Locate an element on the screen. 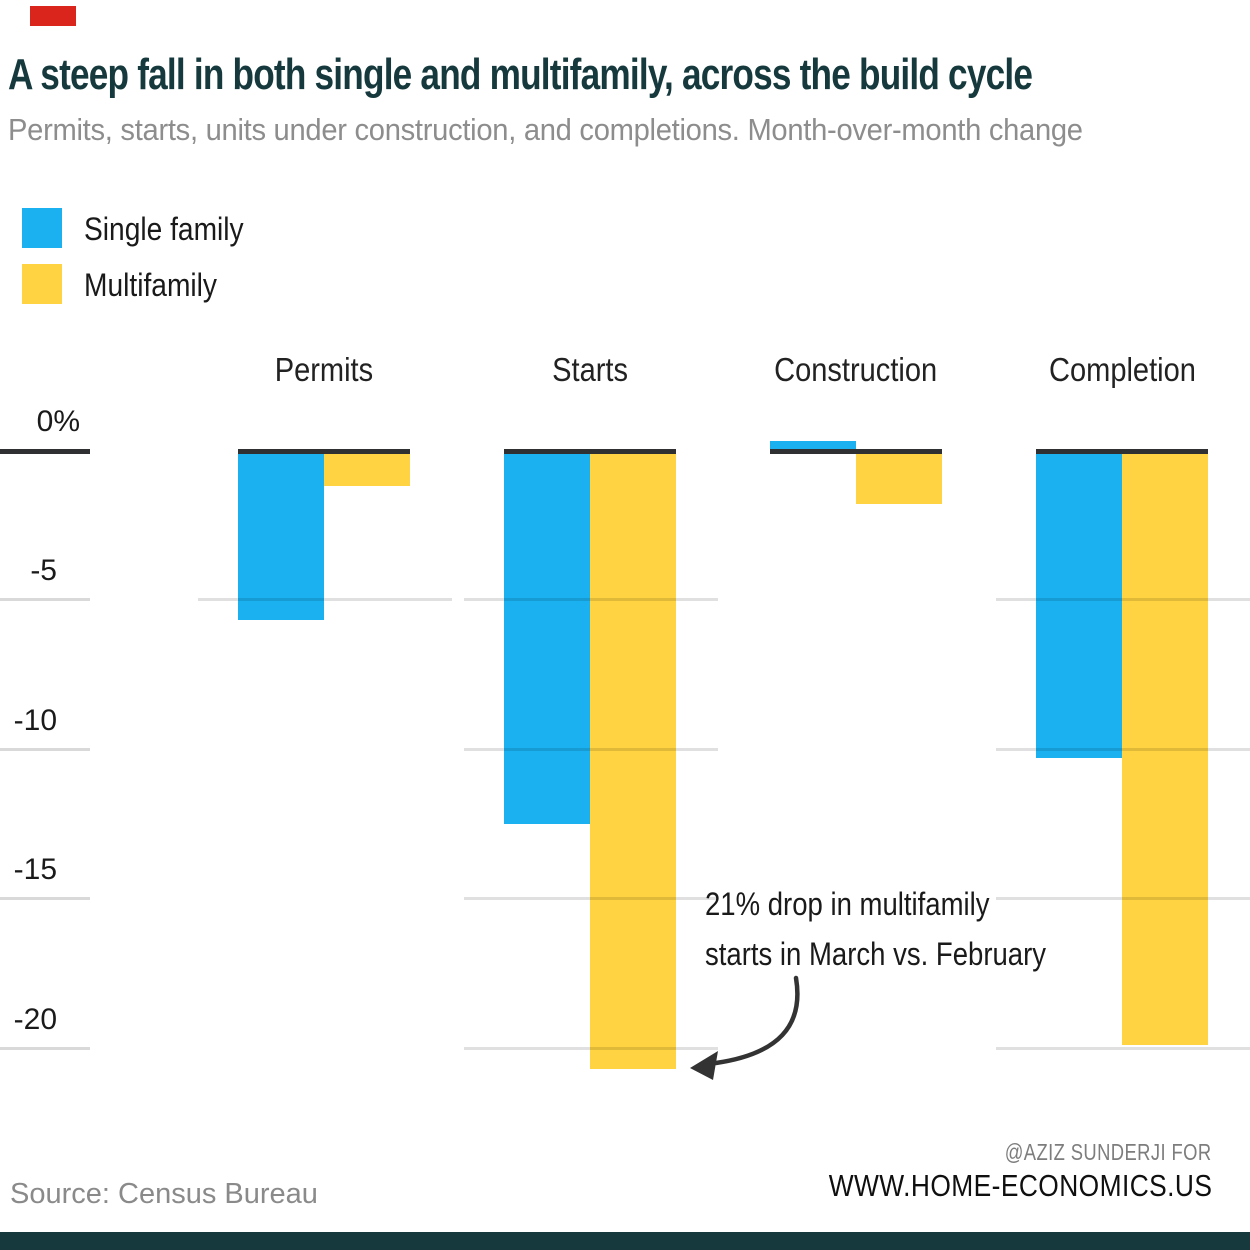 This screenshot has width=1250, height=1250. bar-permits-single-family is located at coordinates (281, 537).